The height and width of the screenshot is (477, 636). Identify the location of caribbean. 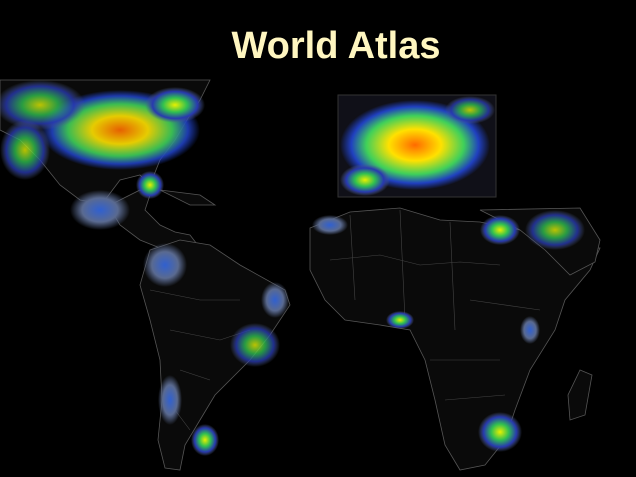
(188, 197).